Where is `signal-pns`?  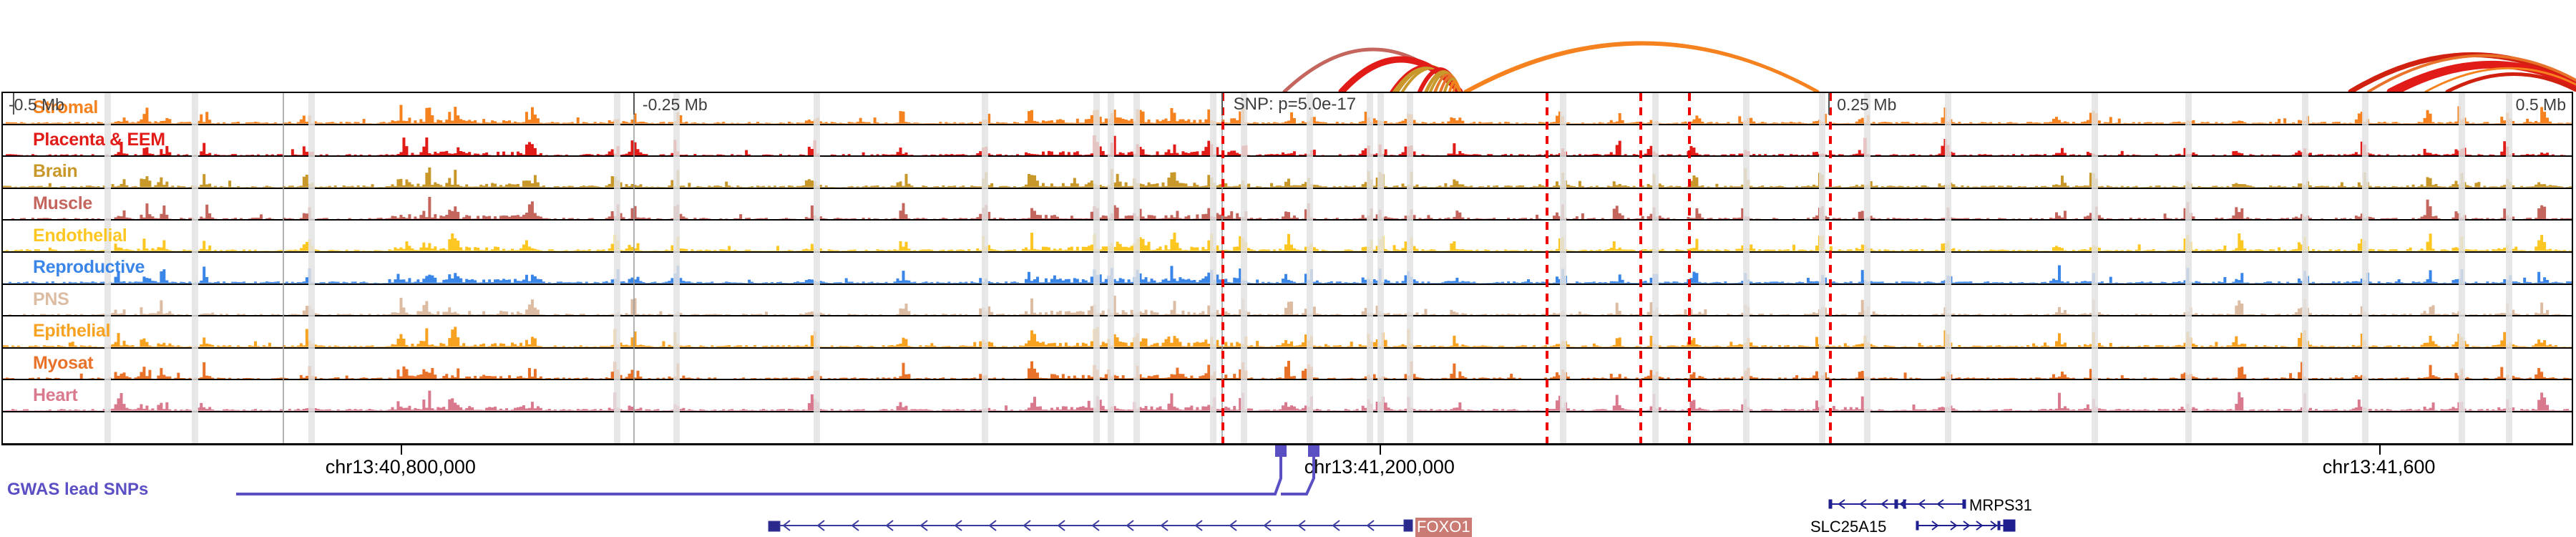
signal-pns is located at coordinates (1287, 300).